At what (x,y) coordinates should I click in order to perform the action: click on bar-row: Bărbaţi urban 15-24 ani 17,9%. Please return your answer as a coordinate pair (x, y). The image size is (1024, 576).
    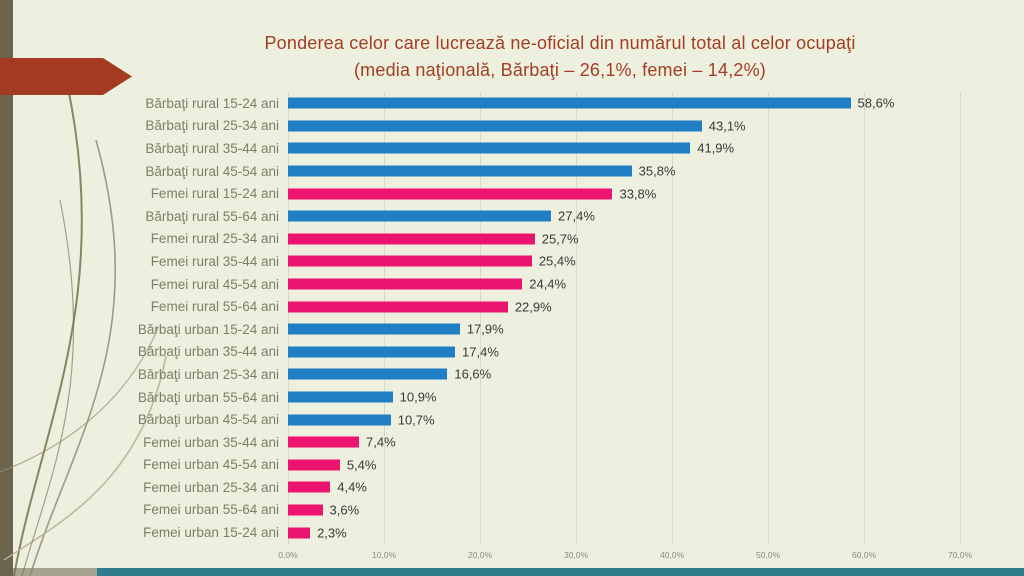
    Looking at the image, I should click on (496, 329).